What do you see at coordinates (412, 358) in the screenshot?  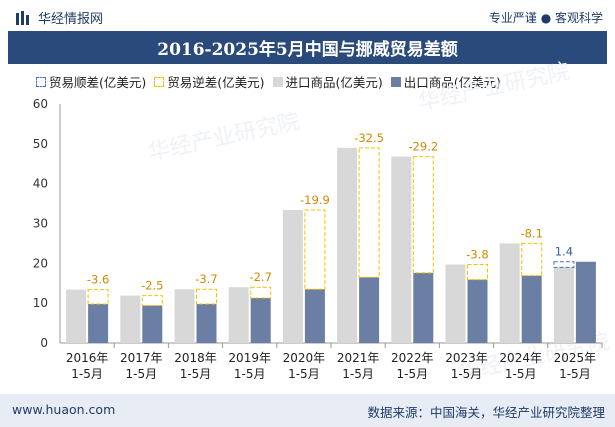 I see `x-tick-label: 2022年` at bounding box center [412, 358].